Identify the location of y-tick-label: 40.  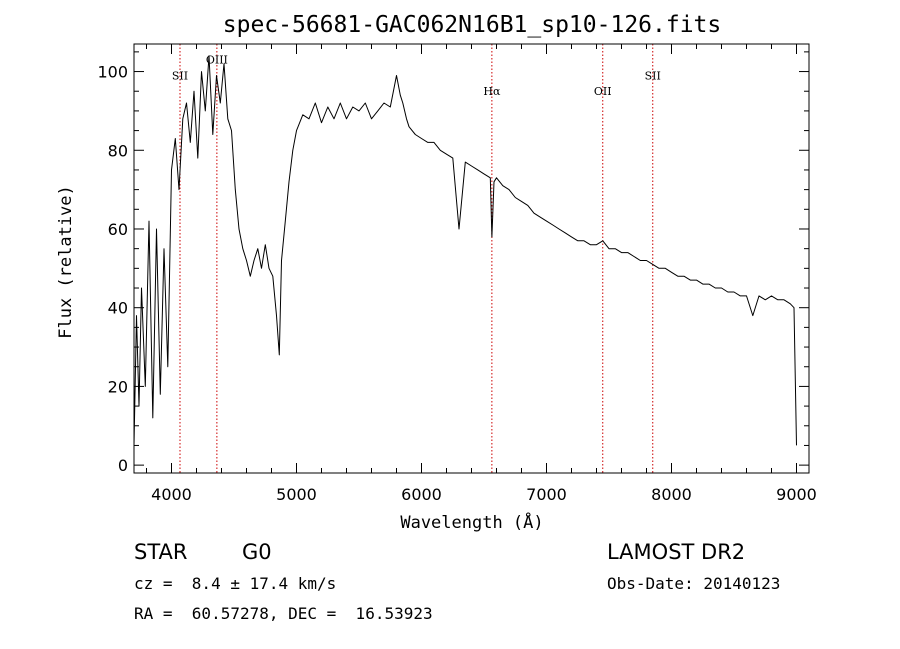
(118, 308).